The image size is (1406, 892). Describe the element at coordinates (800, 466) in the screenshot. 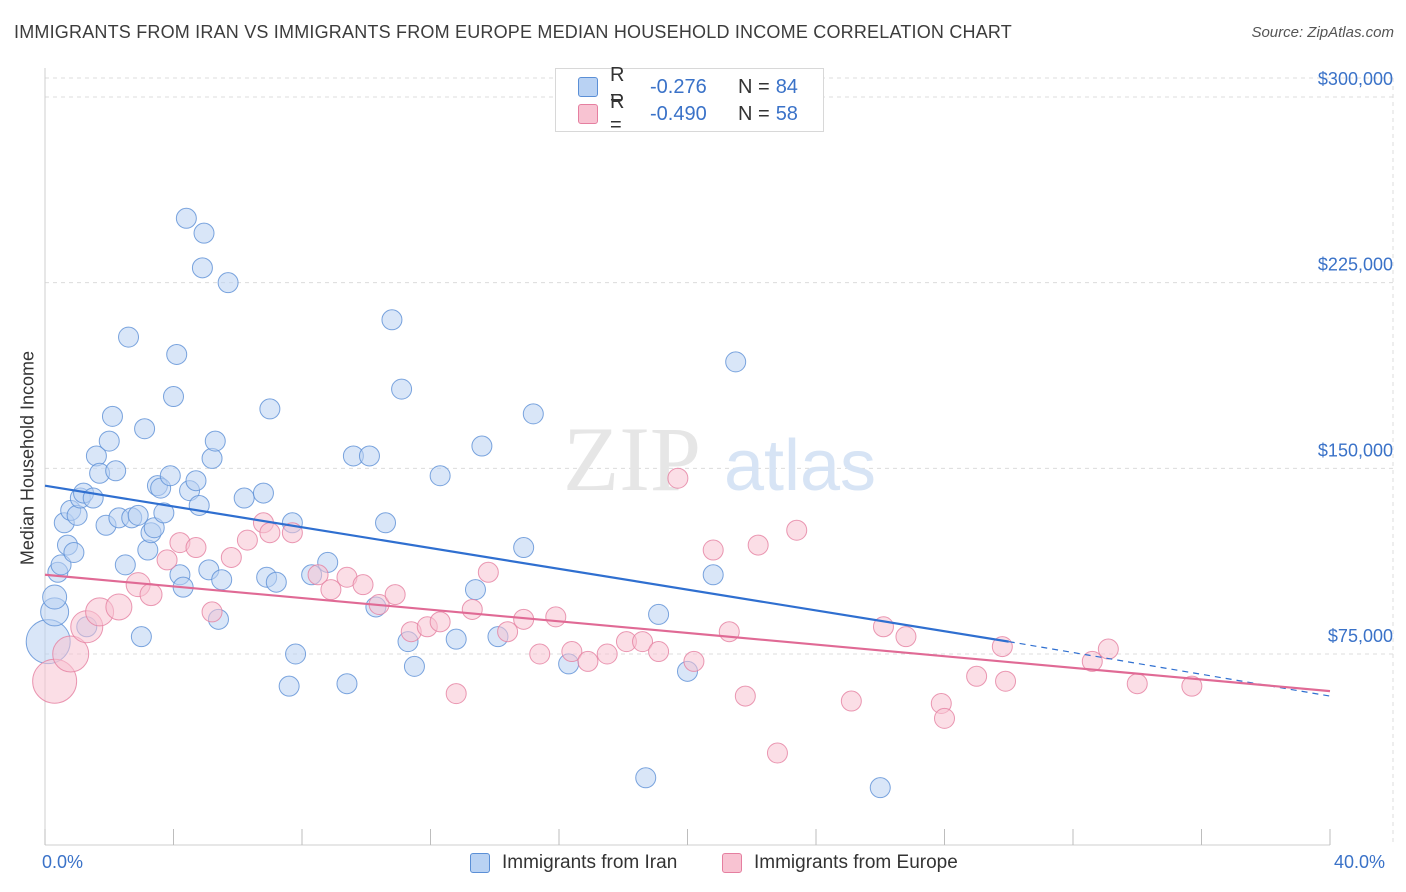

I see `watermark-atlas: atlas` at that location.